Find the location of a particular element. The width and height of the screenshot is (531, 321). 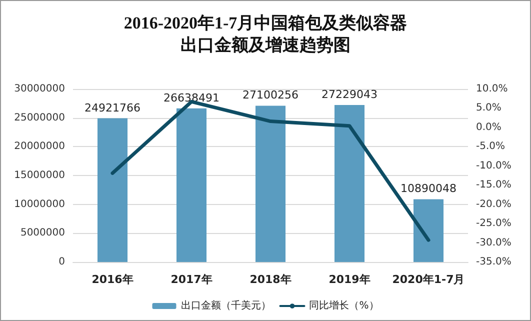

y2-tick-label: -30.0% is located at coordinates (494, 242).